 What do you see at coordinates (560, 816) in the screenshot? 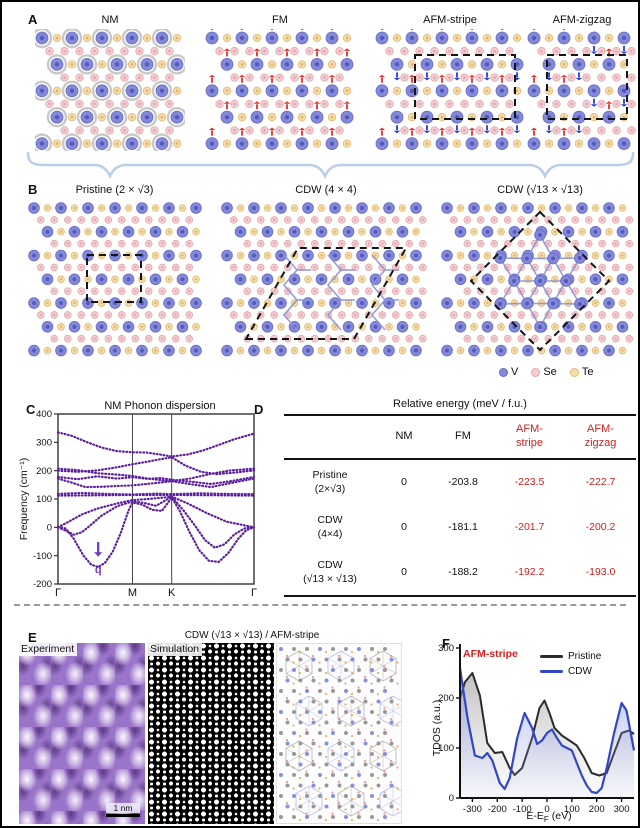
I see `tdos-xlabel-post: (eV)` at bounding box center [560, 816].